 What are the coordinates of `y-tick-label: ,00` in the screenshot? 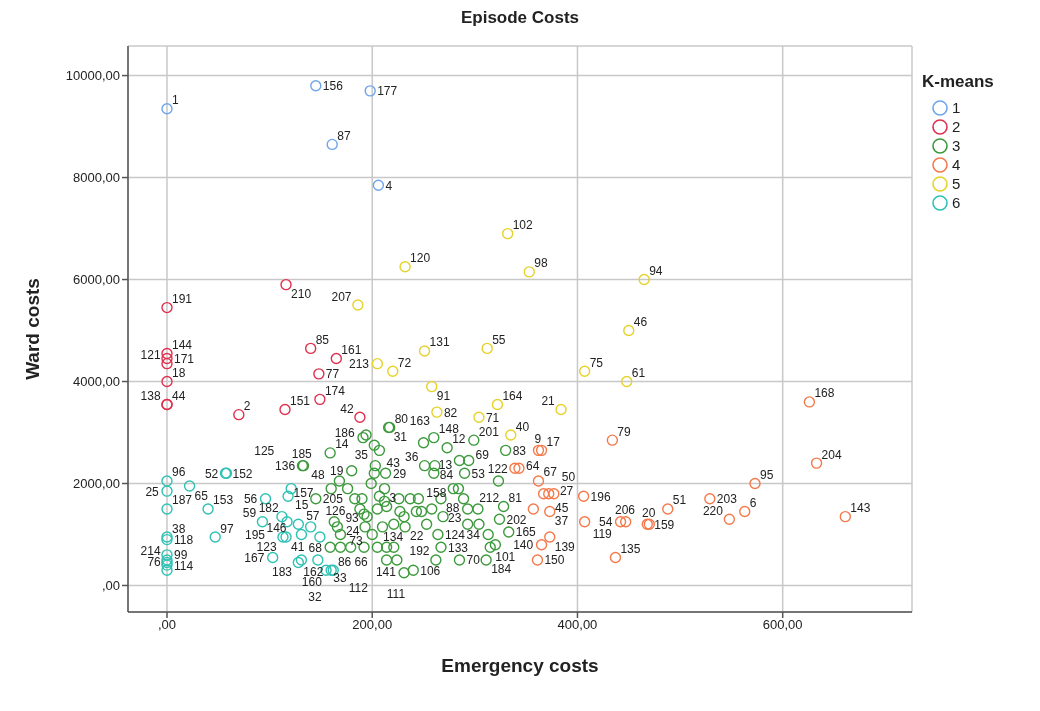 It's located at (110, 586).